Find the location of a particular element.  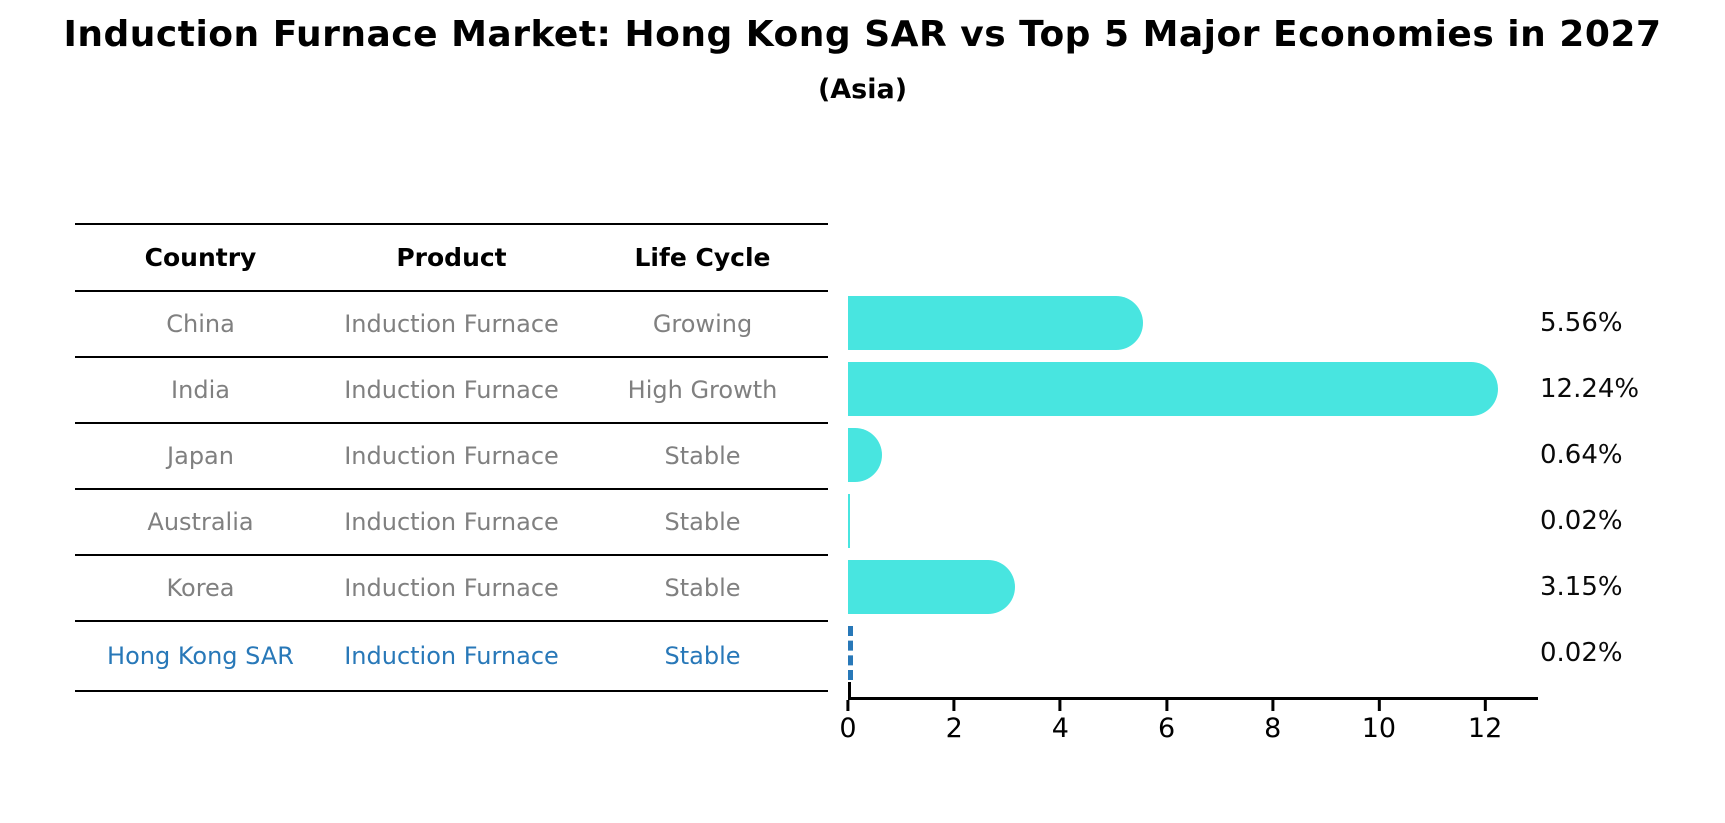

bar-hong-kong-sar-dashed is located at coordinates (850, 653).